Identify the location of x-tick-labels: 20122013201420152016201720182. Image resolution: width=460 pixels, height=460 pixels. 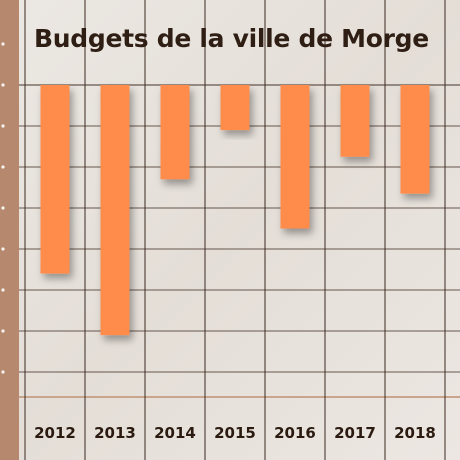
(235, 433).